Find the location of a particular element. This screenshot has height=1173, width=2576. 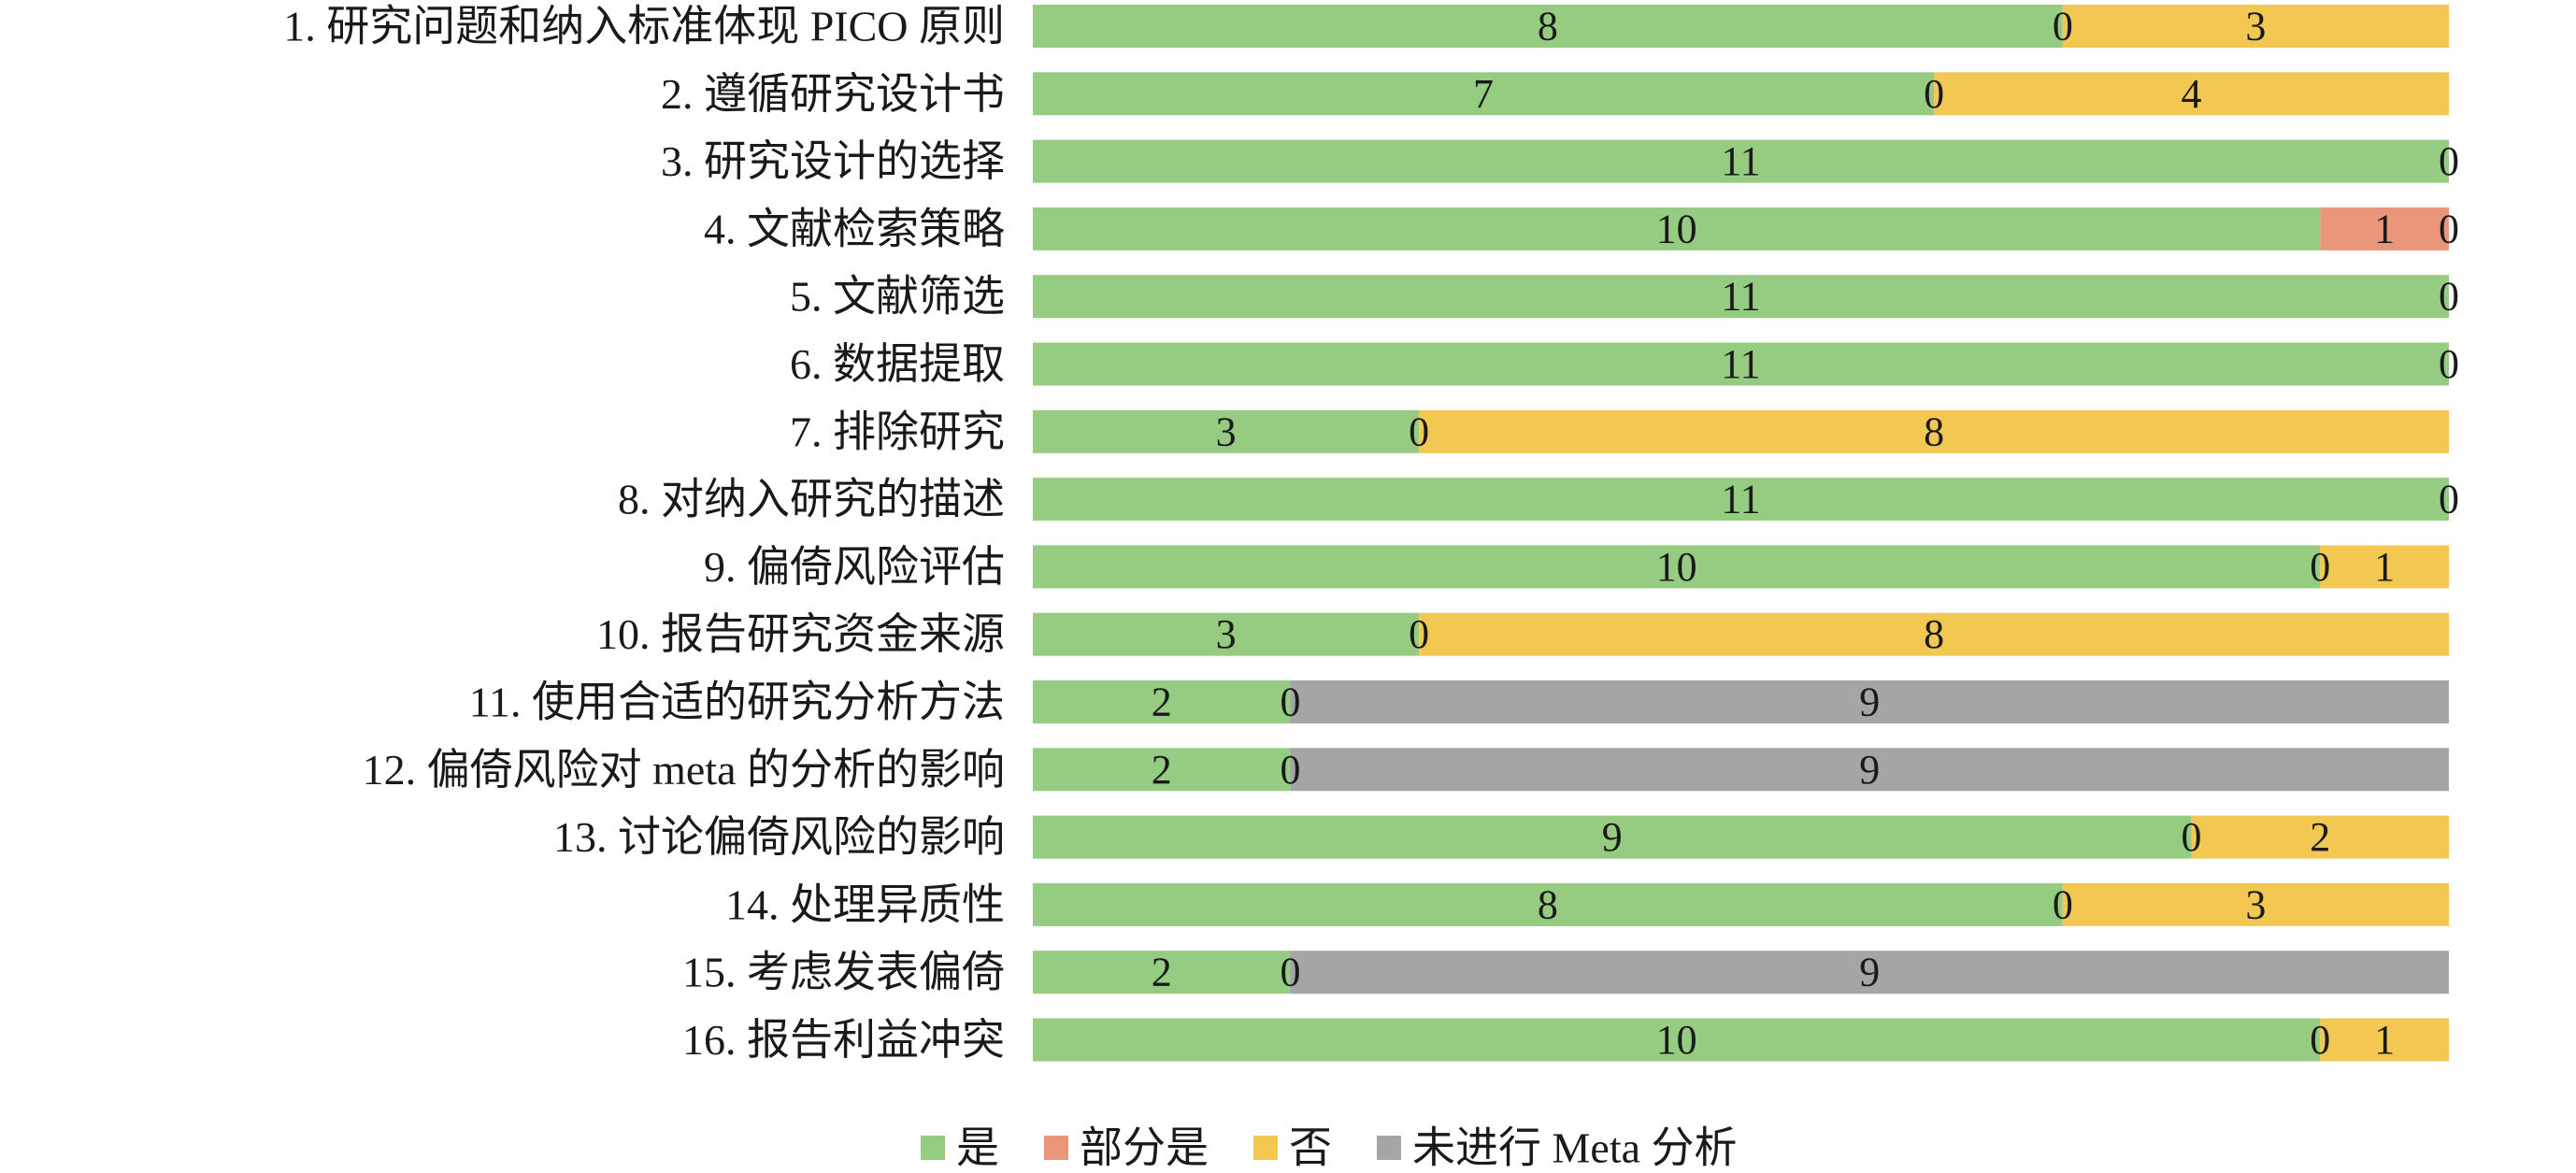

legend: 是 部分是 否 未进行 Meta 分析 is located at coordinates (1329, 1148).